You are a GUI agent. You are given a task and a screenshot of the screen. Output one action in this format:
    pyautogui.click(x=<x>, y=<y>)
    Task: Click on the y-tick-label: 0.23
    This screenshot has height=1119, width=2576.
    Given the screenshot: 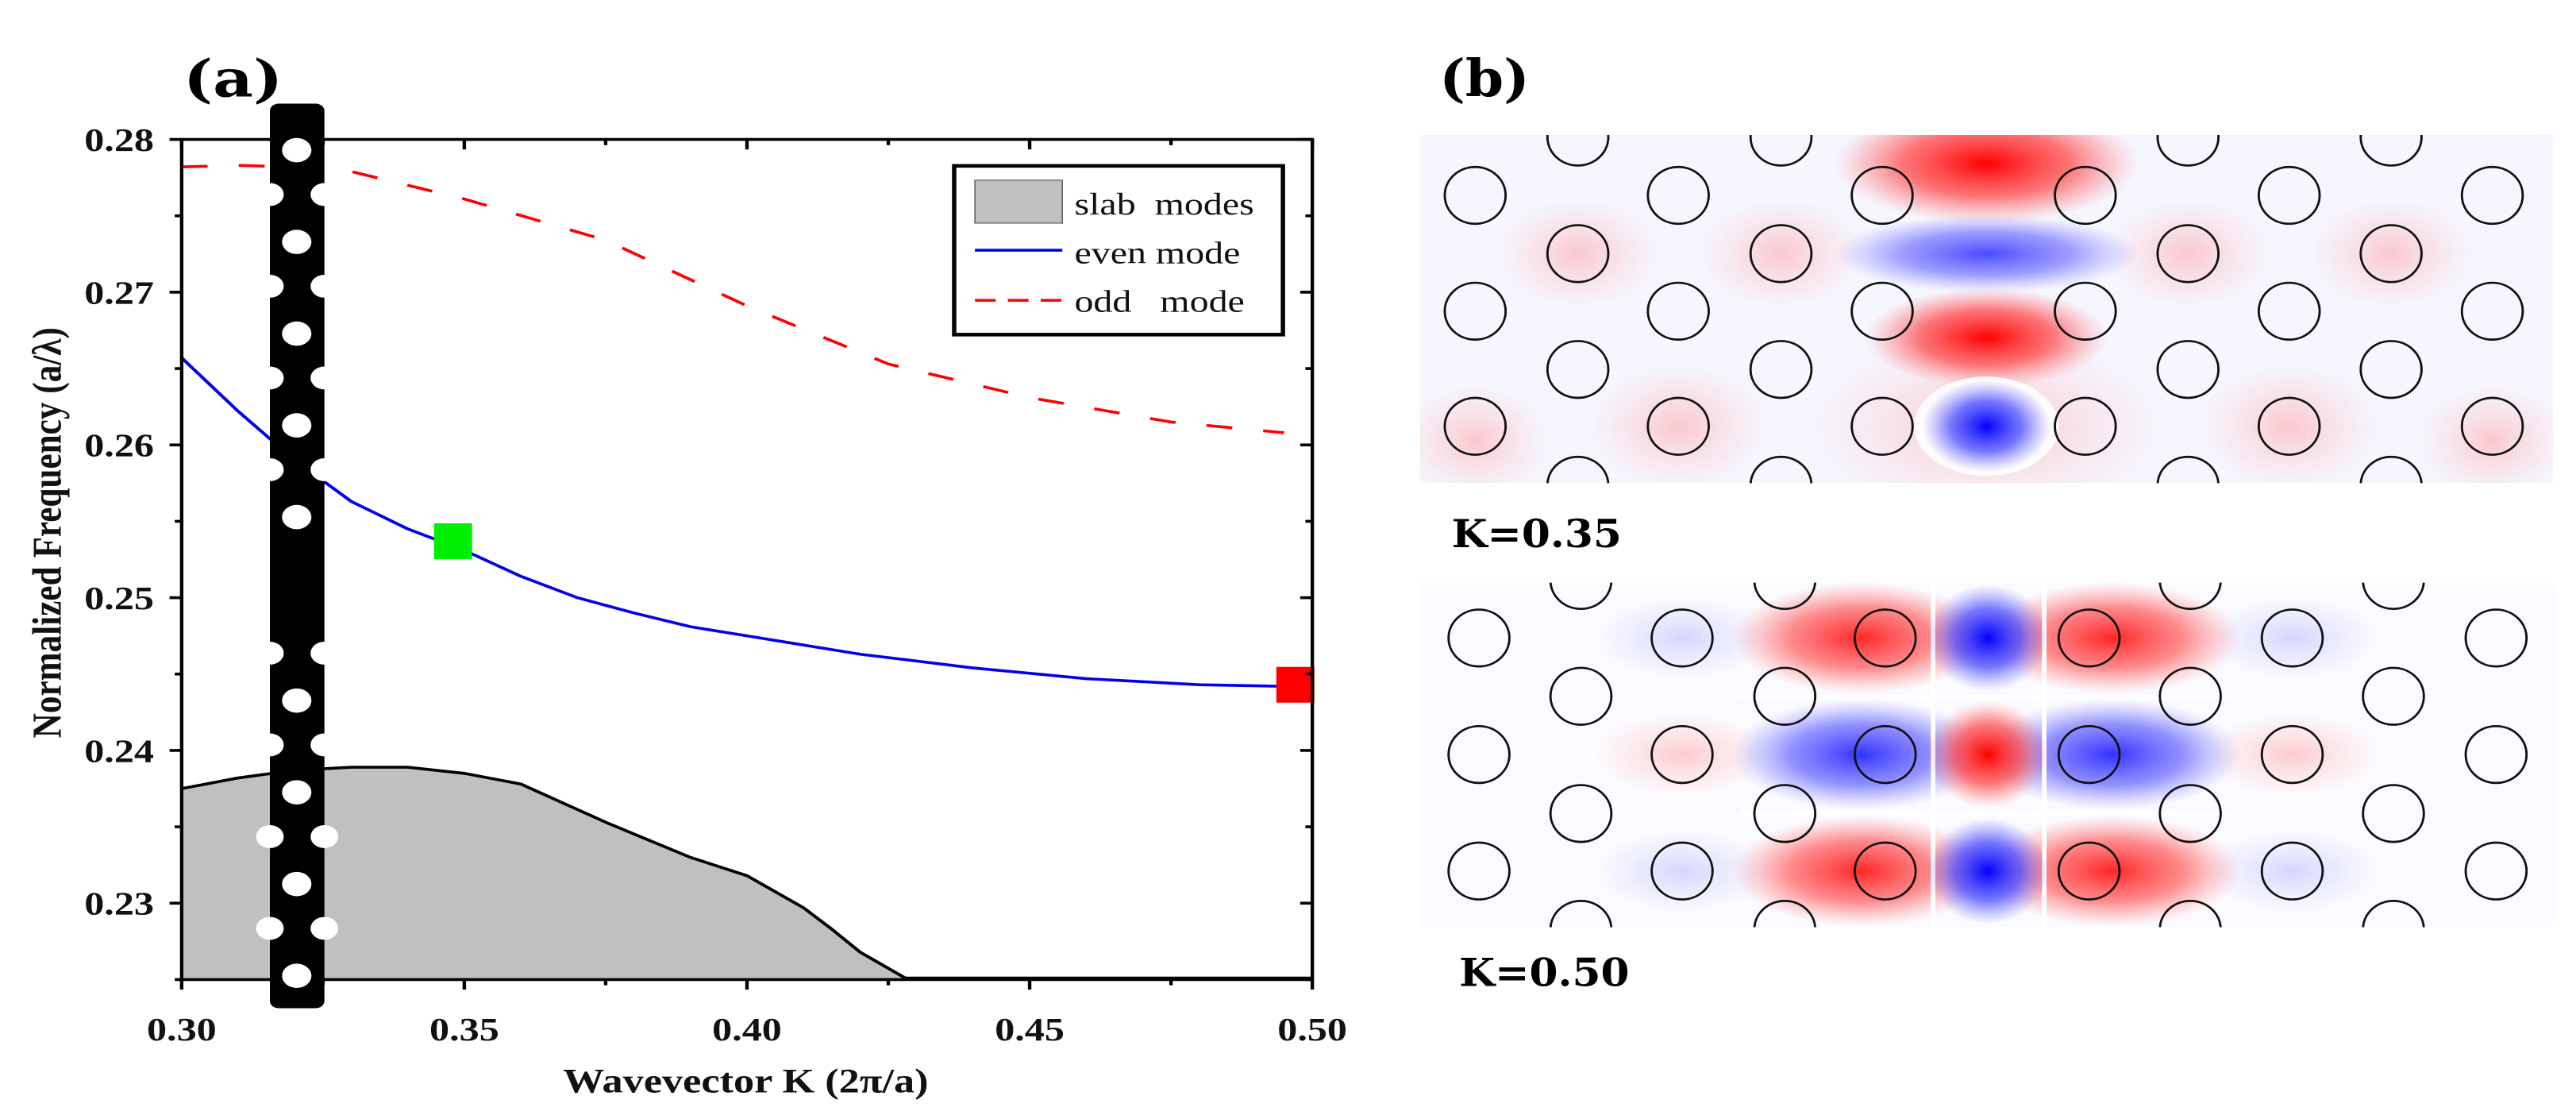 What is the action you would take?
    pyautogui.click(x=119, y=904)
    